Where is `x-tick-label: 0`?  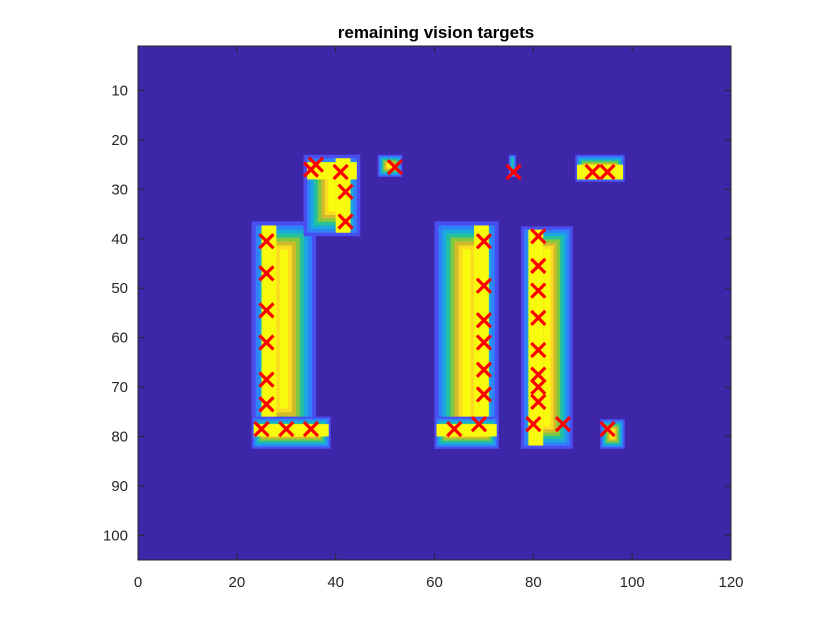 x-tick-label: 0 is located at coordinates (138, 582).